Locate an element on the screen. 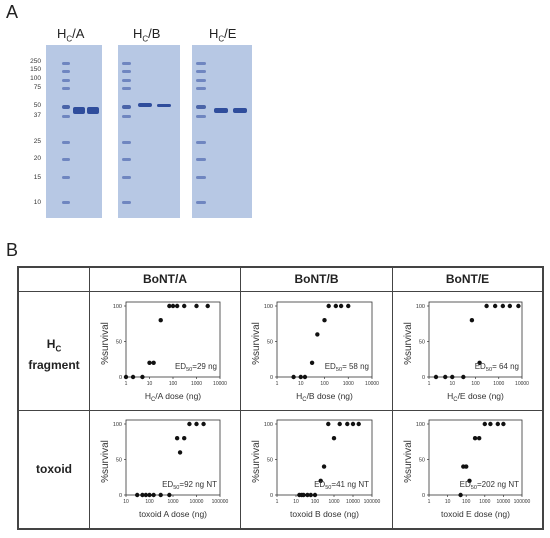  table-border-left is located at coordinates (18, 398).